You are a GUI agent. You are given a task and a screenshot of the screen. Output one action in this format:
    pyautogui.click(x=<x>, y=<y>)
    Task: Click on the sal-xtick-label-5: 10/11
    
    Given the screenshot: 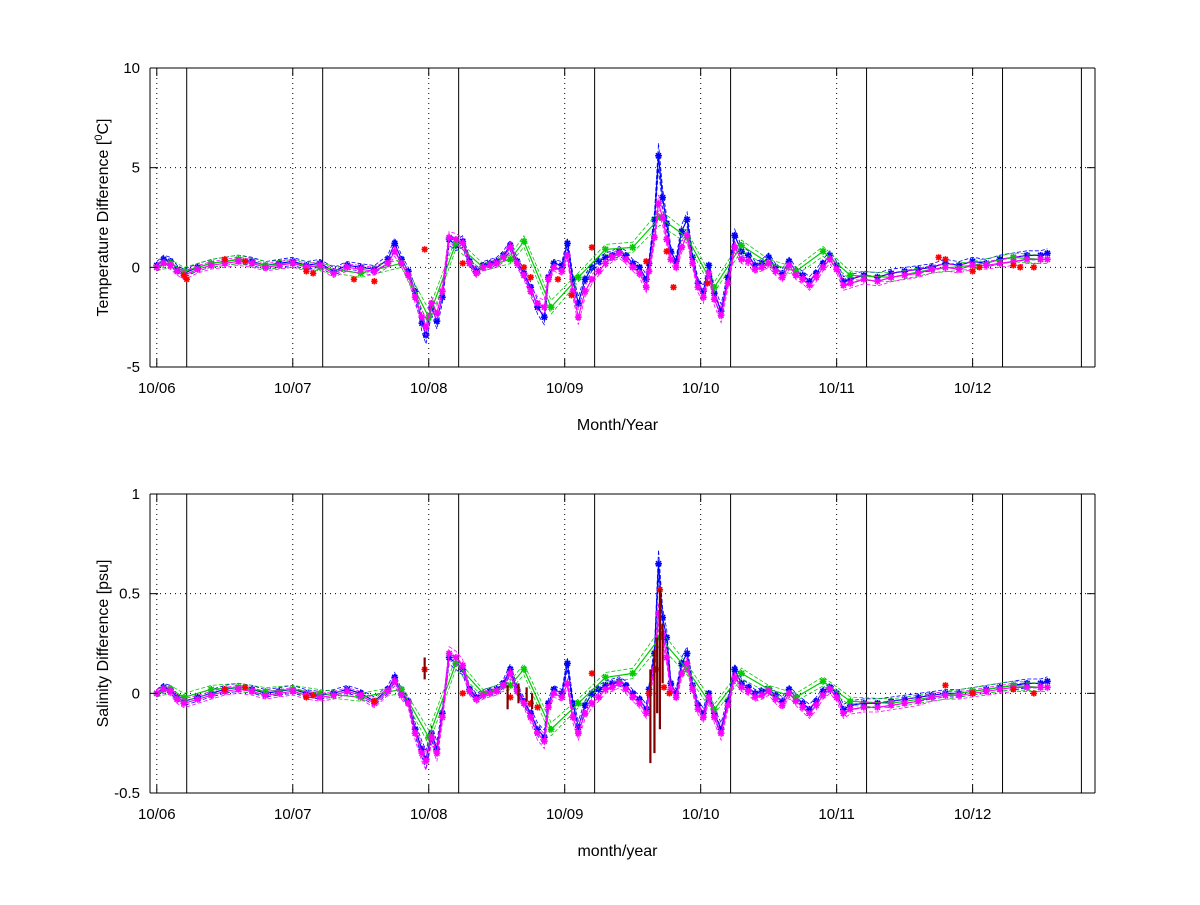 What is the action you would take?
    pyautogui.click(x=836, y=814)
    